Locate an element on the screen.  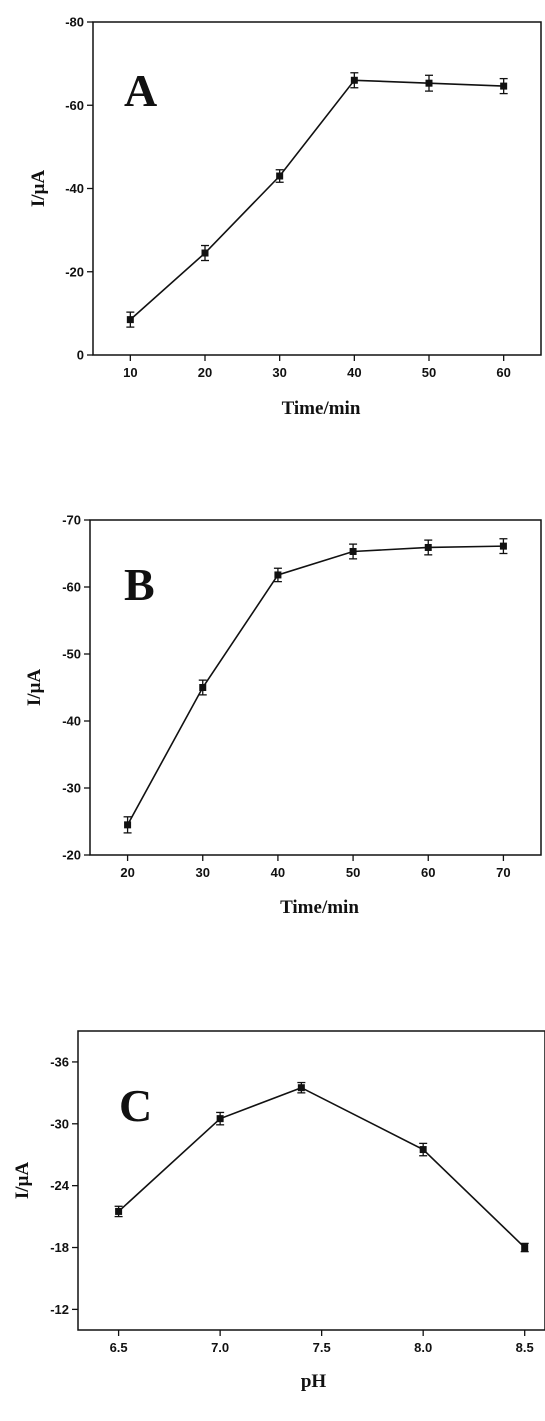
x-tick-label: 8.0 is located at coordinates (423, 1347).